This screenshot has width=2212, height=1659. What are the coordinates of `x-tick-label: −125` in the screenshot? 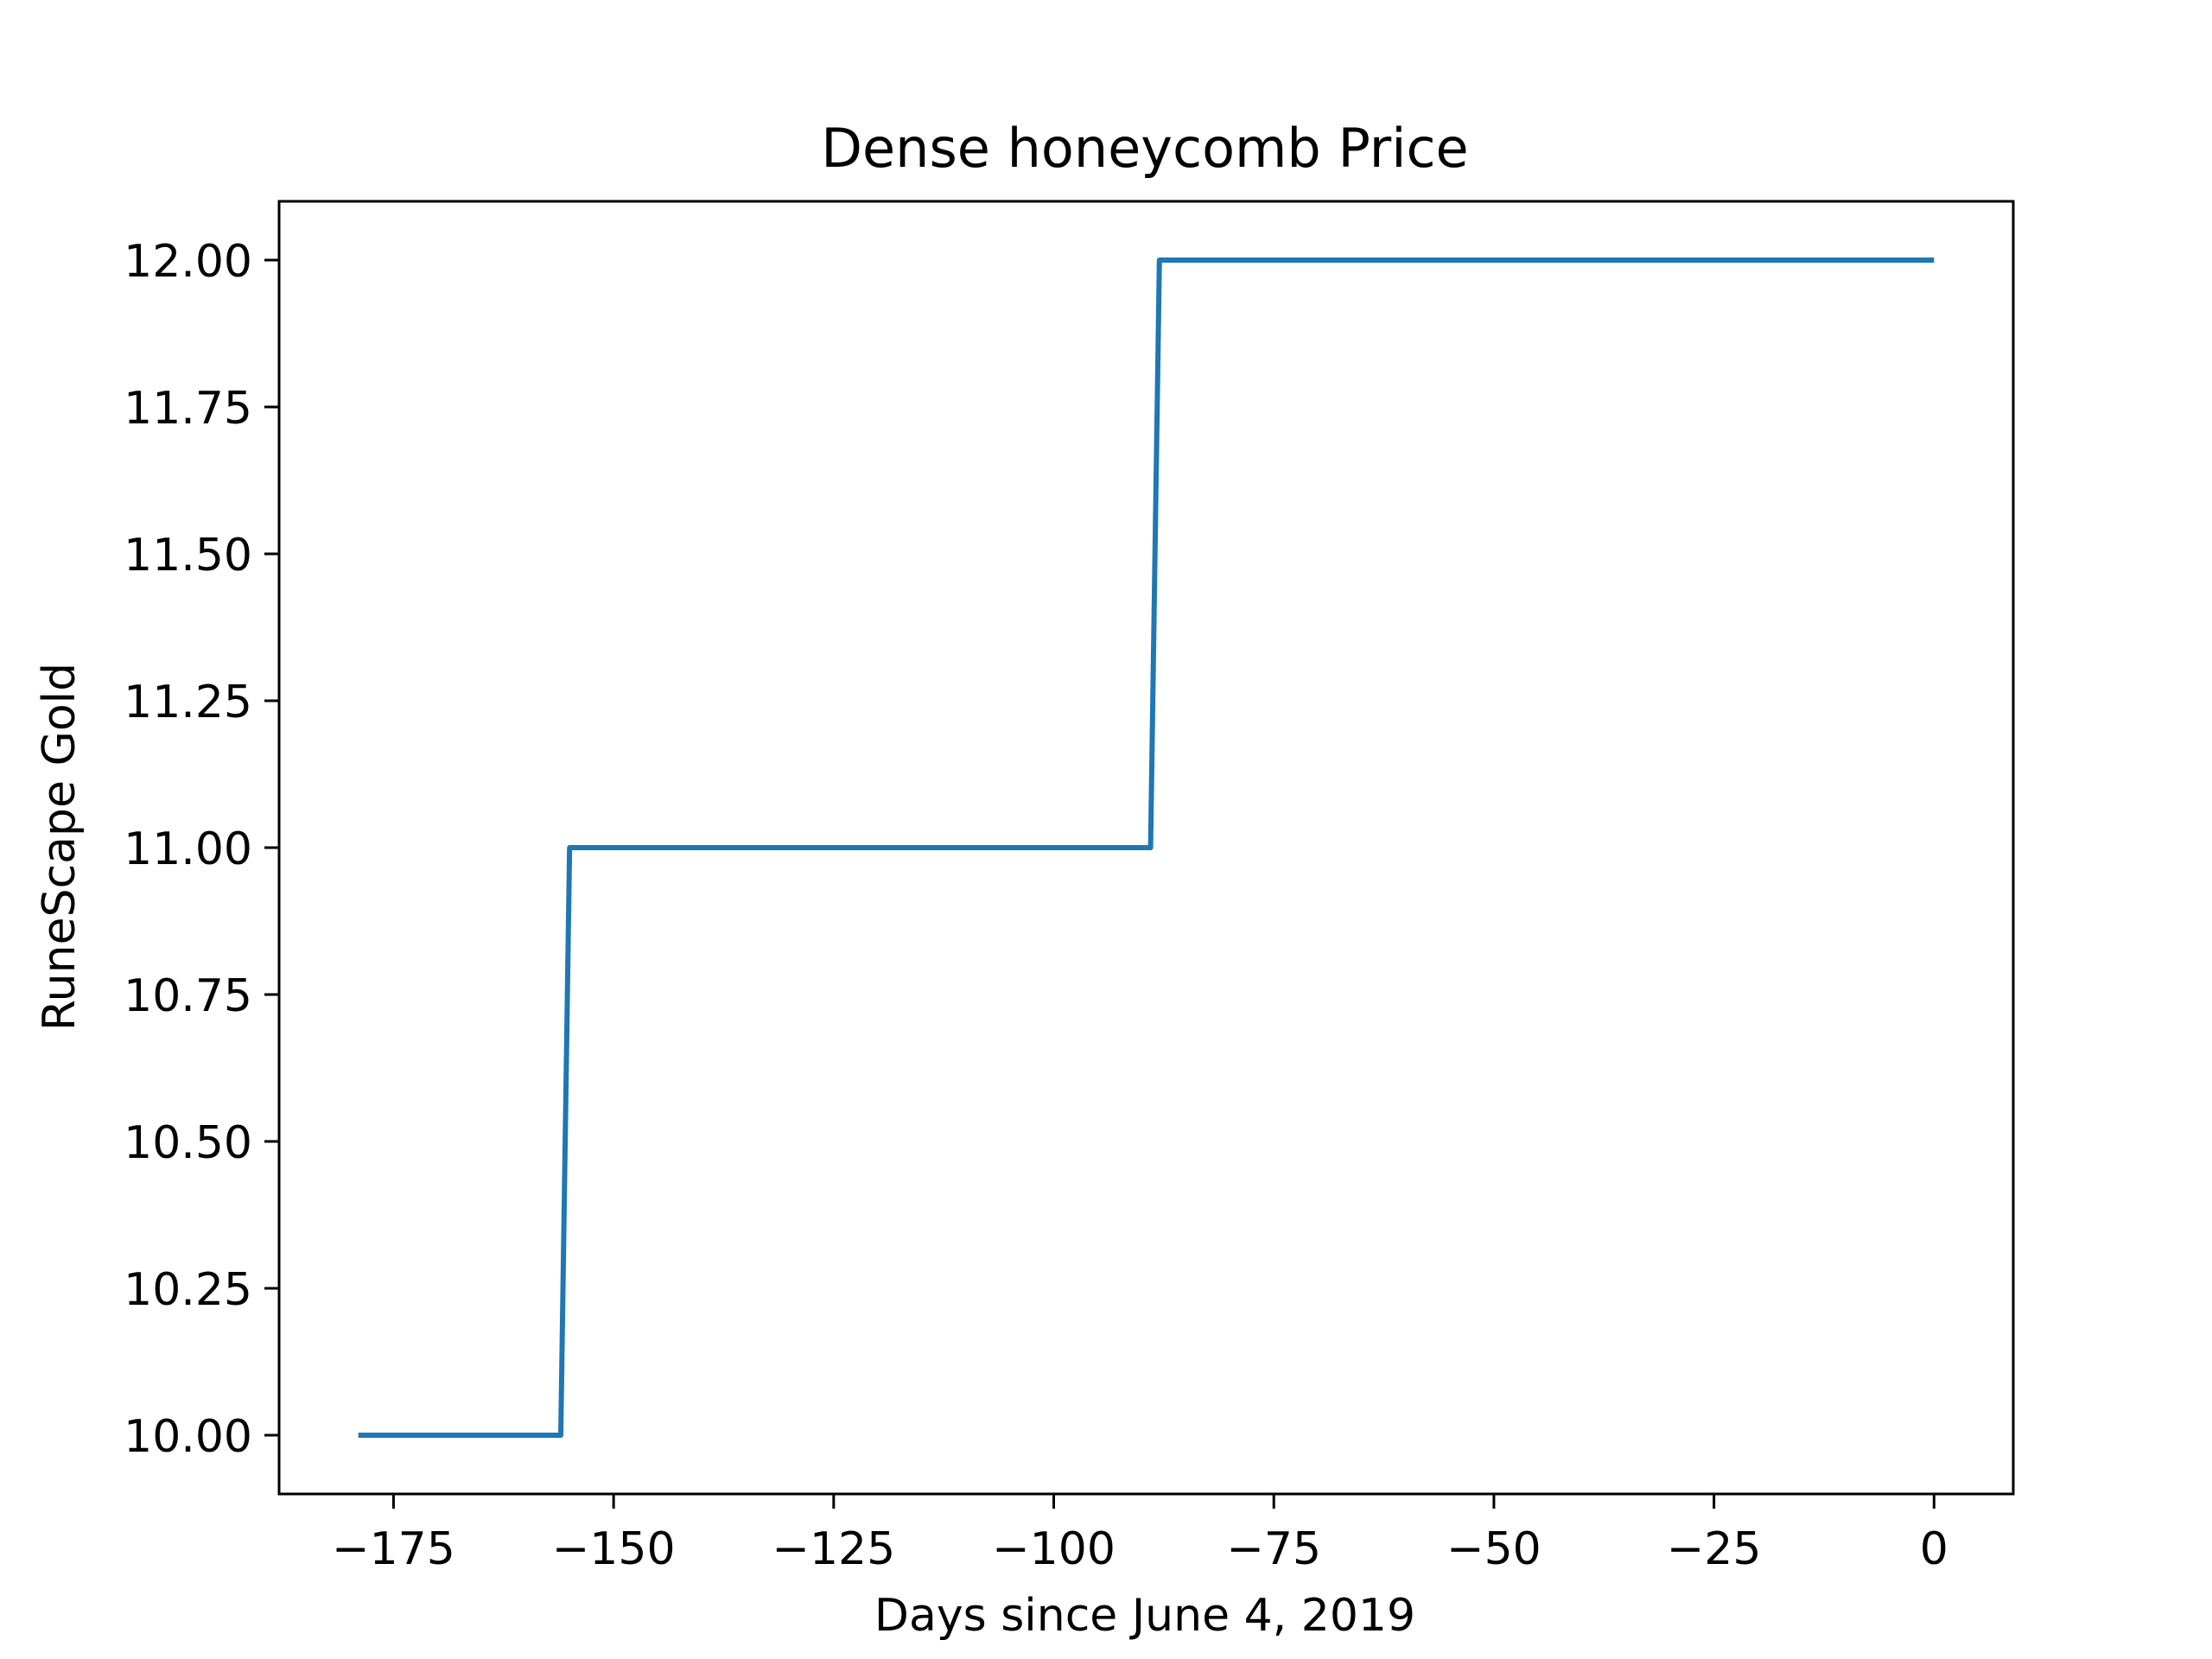 It's located at (833, 1549).